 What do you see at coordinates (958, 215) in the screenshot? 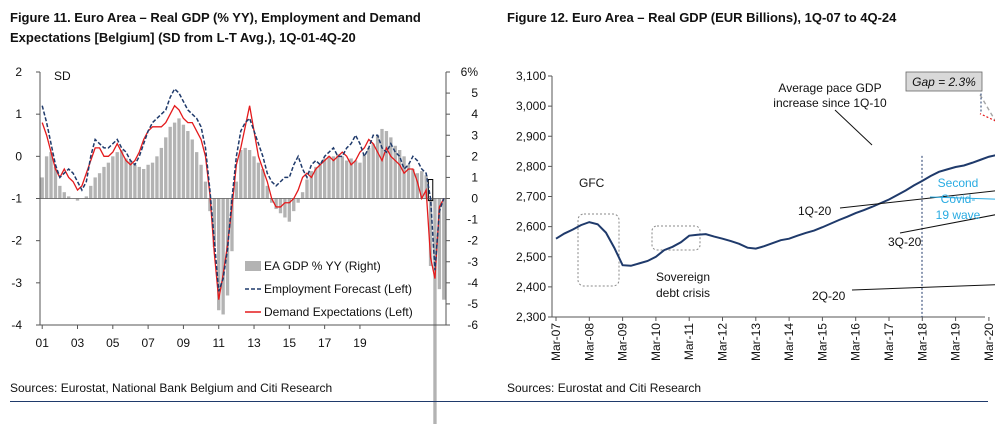
I see `second-wave-label-3: 19 wave` at bounding box center [958, 215].